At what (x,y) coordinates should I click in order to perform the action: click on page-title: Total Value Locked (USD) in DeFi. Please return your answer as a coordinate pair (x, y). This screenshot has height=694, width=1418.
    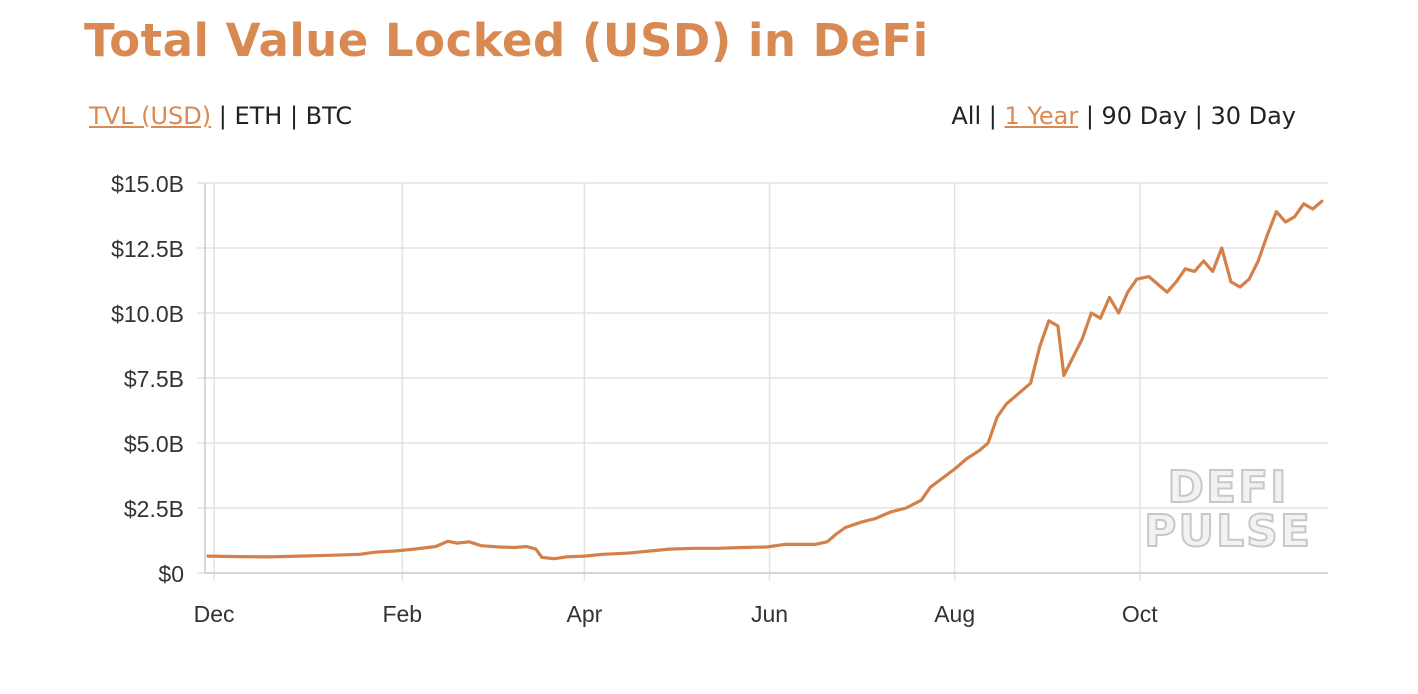
    Looking at the image, I should click on (506, 40).